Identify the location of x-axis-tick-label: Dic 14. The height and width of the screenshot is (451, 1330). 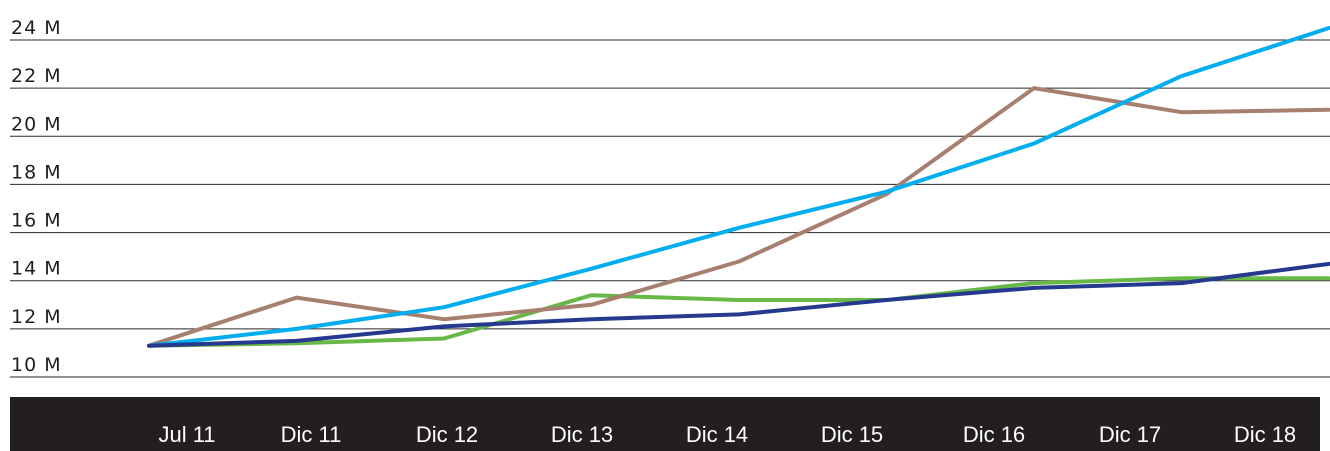
(717, 434).